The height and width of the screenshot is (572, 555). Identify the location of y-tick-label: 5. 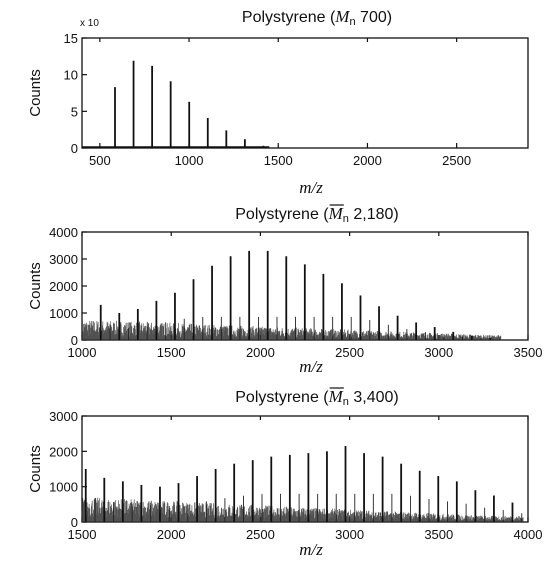
(74, 111).